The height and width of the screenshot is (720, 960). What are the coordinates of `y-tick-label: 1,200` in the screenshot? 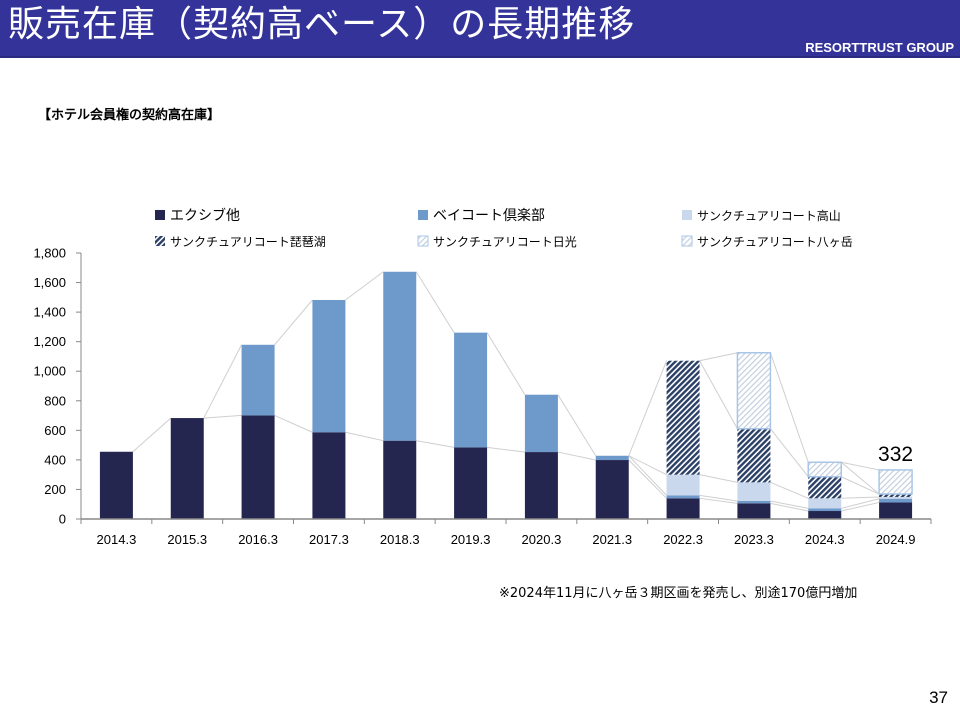 It's located at (49, 341).